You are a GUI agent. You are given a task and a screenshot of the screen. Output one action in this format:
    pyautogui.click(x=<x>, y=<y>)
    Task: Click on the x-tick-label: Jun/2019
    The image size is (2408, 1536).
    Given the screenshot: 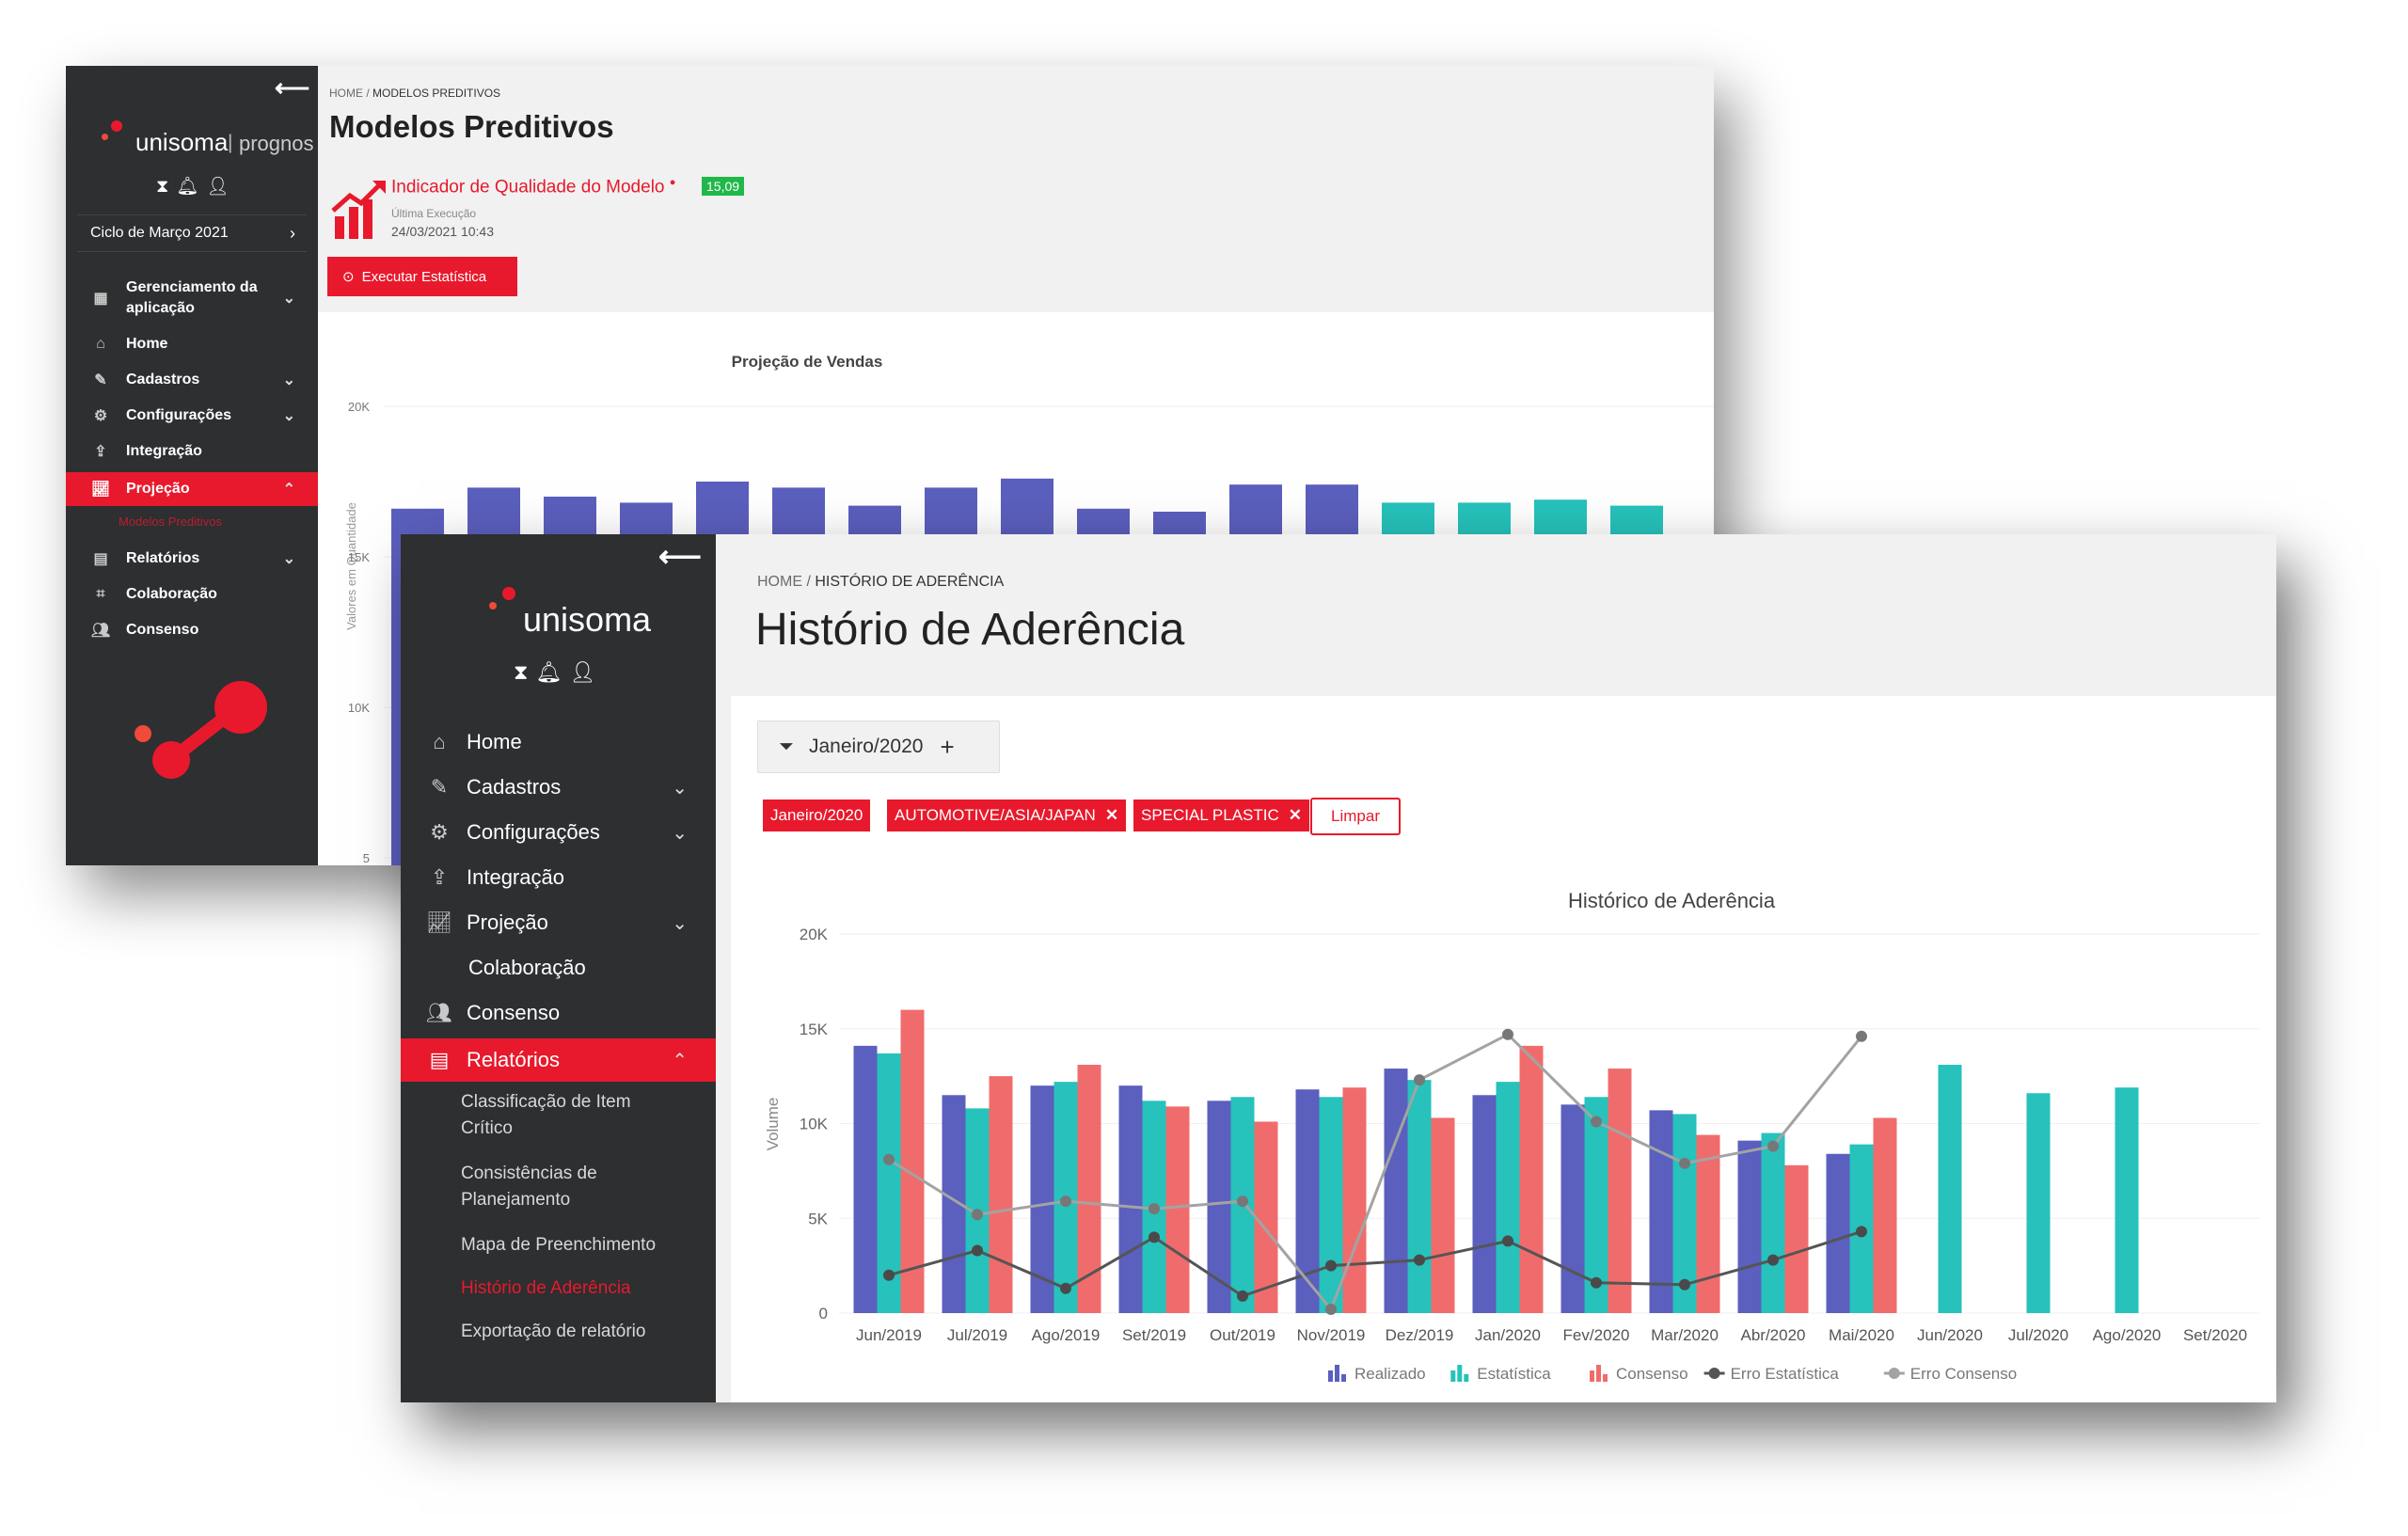 What is the action you would take?
    pyautogui.click(x=889, y=1335)
    